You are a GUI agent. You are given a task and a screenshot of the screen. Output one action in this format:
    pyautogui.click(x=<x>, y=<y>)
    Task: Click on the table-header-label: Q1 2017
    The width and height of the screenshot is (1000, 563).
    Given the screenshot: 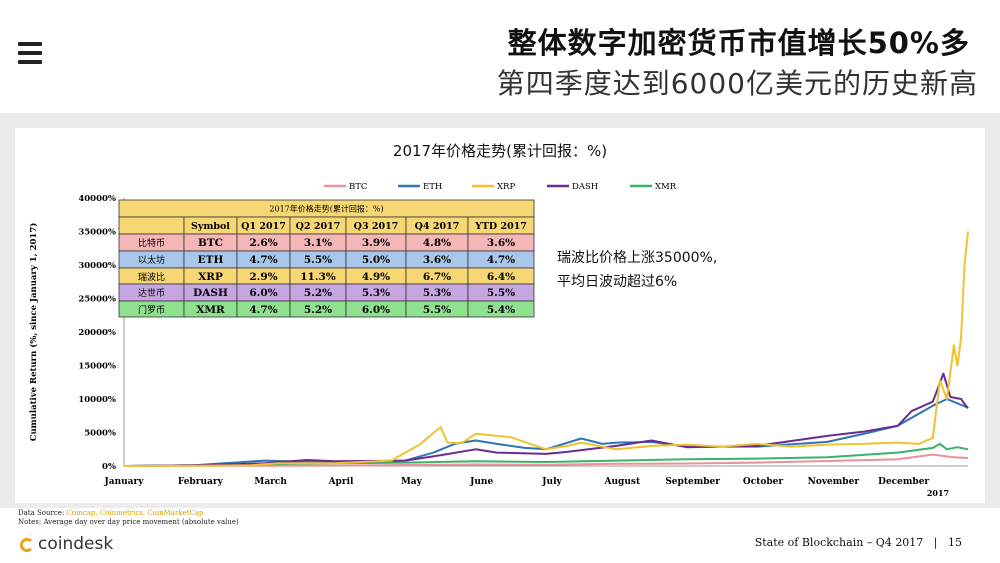 What is the action you would take?
    pyautogui.click(x=263, y=226)
    